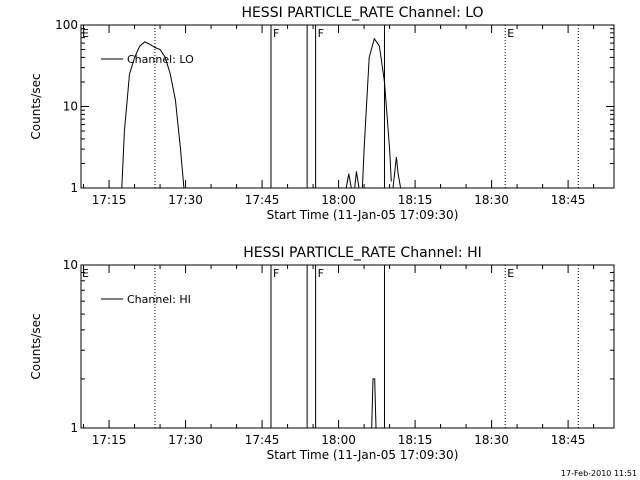 This screenshot has height=480, width=640. Describe the element at coordinates (159, 299) in the screenshot. I see `legend-label: Channel: HI` at that location.